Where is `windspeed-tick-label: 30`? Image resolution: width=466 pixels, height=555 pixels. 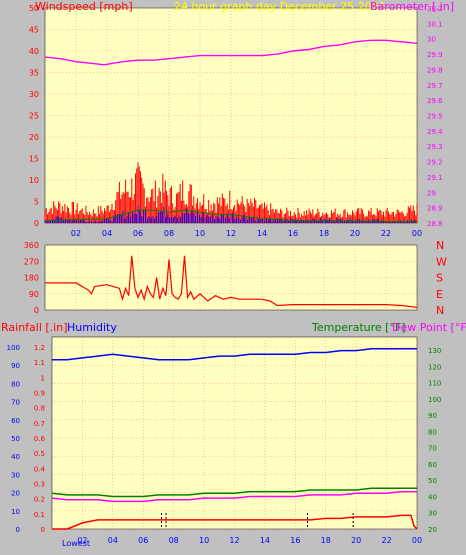
windspeed-tick-label: 30 is located at coordinates (34, 94).